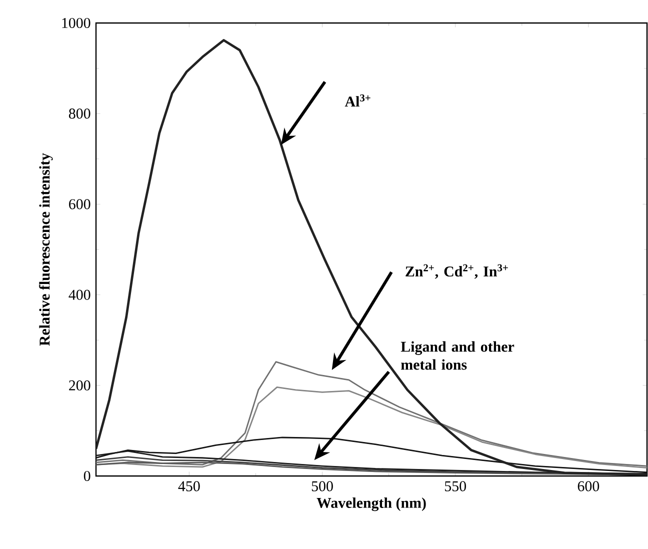 The height and width of the screenshot is (549, 648). What do you see at coordinates (371, 504) in the screenshot?
I see `x-axis-title: Wavelength (nm)` at bounding box center [371, 504].